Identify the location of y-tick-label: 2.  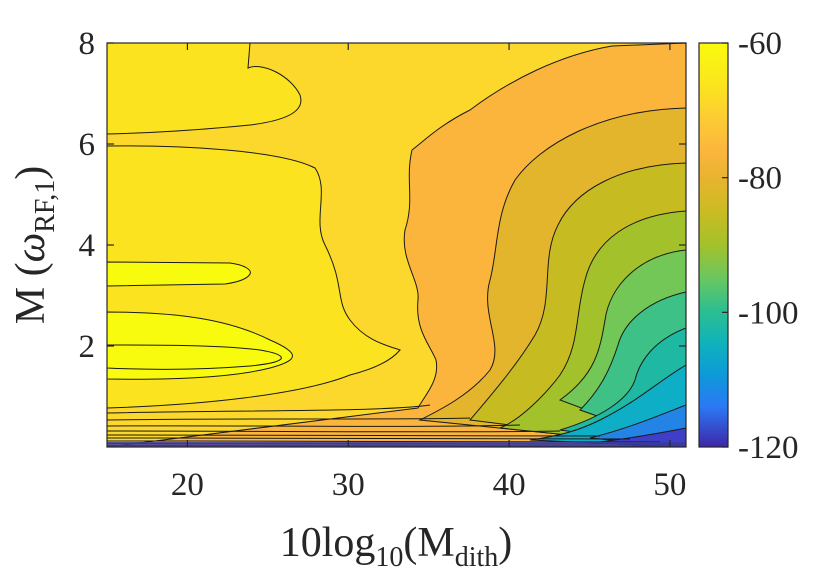
(87, 347).